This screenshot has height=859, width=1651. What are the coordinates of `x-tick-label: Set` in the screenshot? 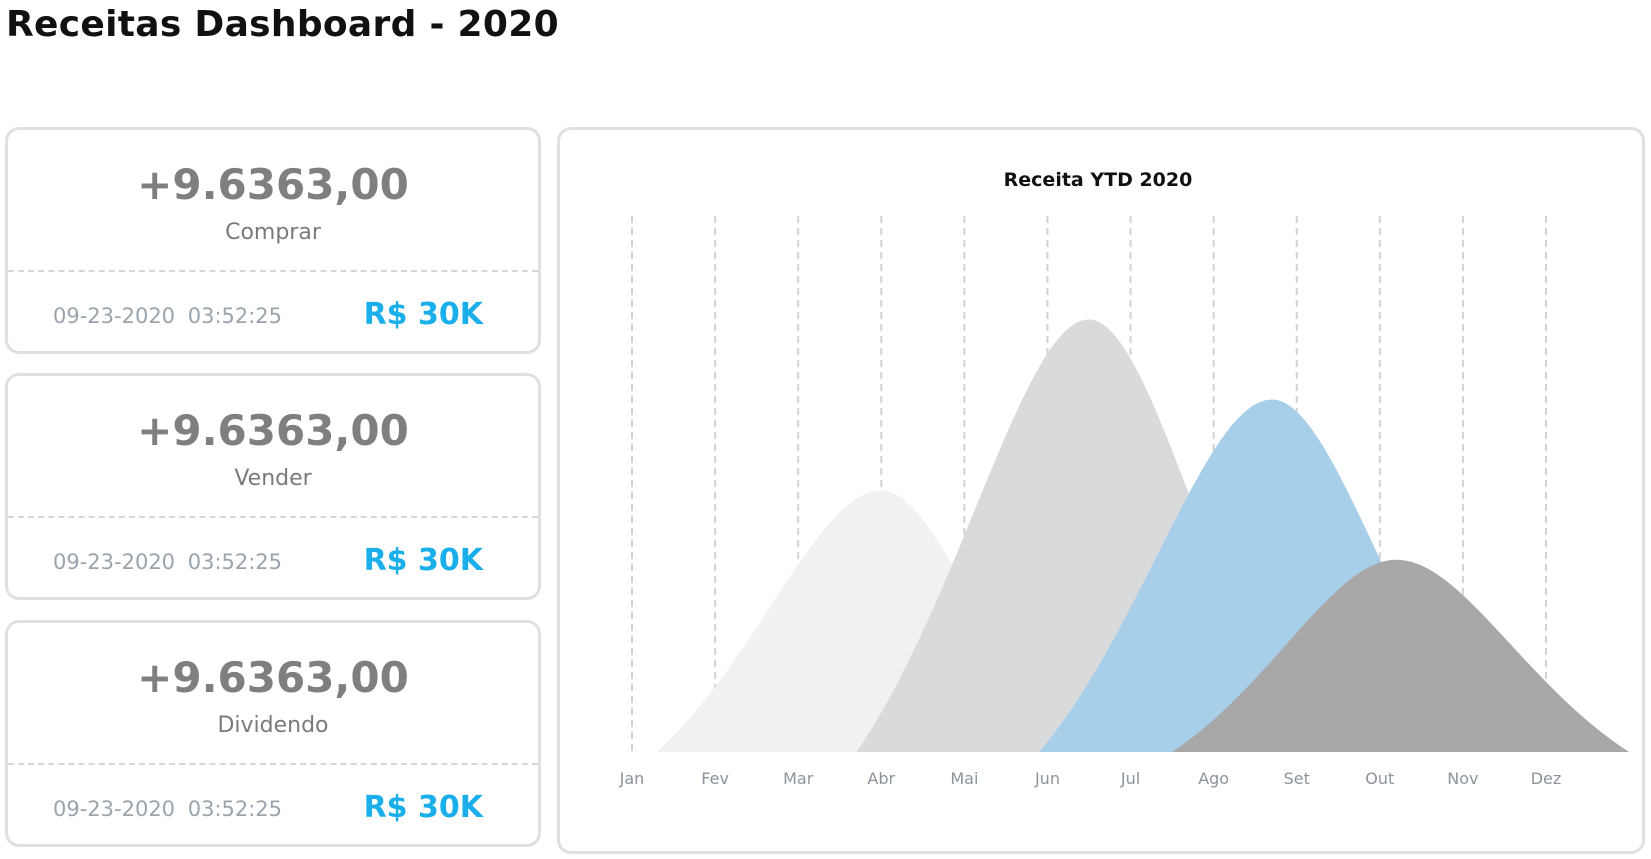 It's located at (1297, 778).